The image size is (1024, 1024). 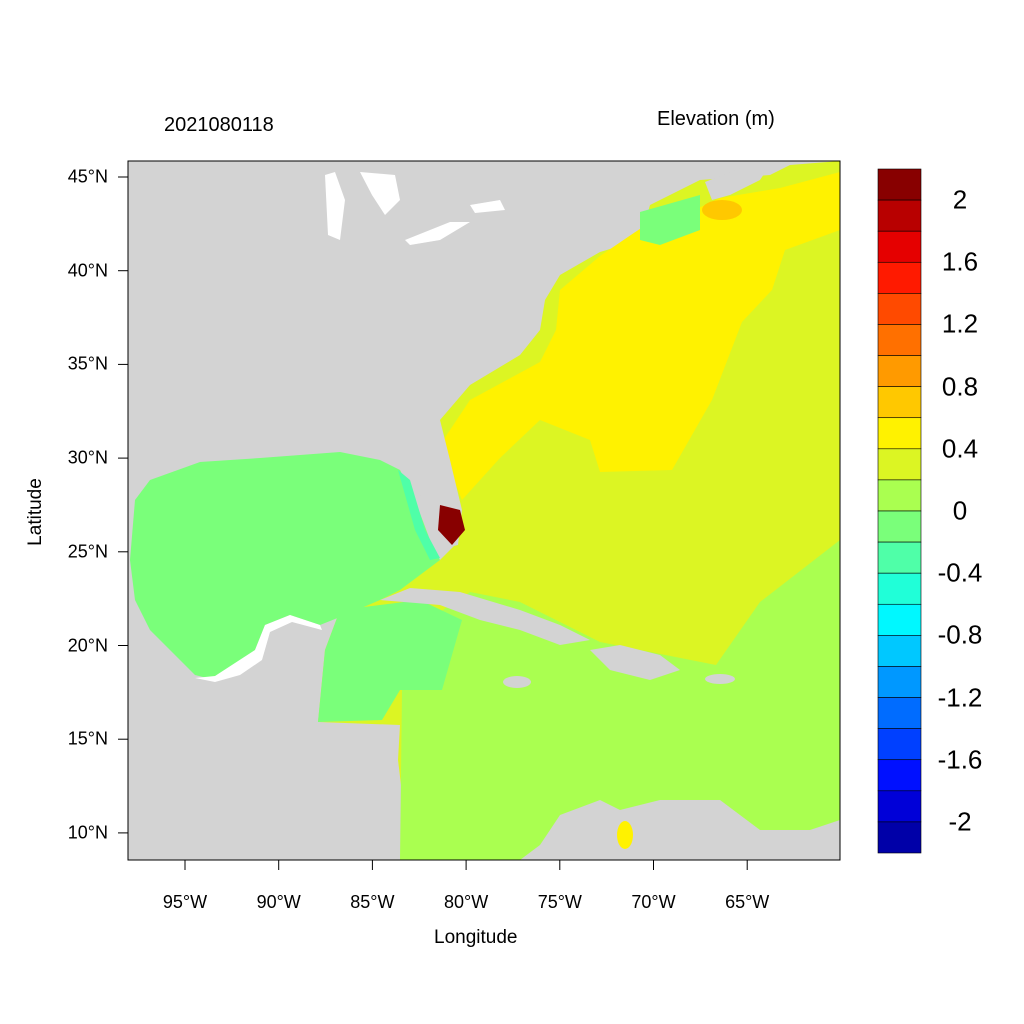 What do you see at coordinates (635, 662) in the screenshot?
I see `hispaniola` at bounding box center [635, 662].